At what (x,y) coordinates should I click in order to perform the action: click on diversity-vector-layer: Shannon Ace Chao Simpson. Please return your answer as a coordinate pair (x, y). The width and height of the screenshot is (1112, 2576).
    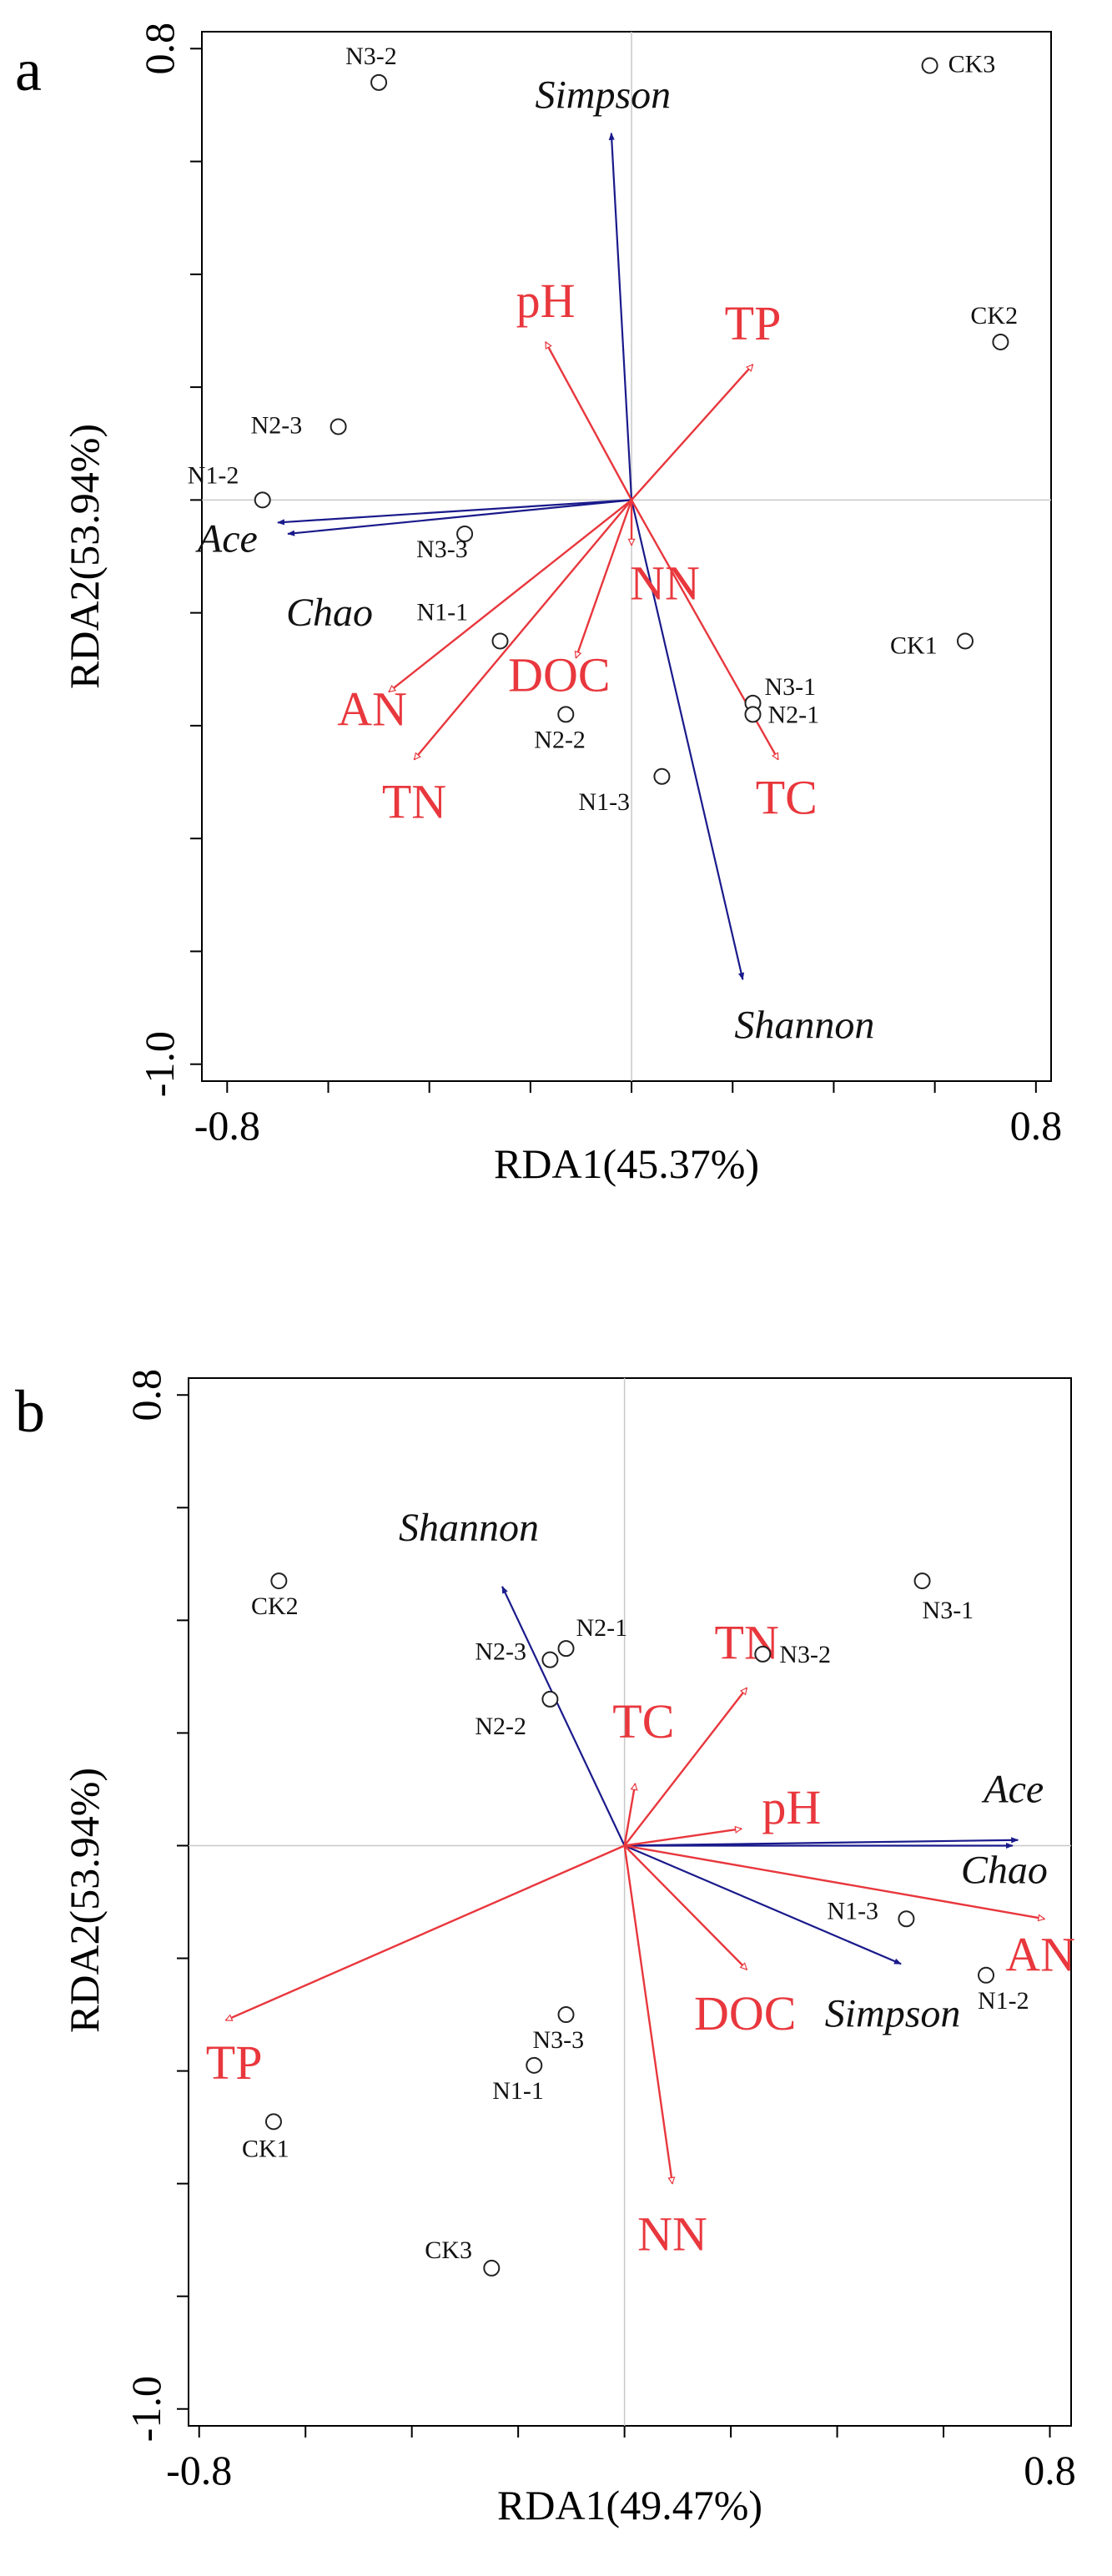
    Looking at the image, I should click on (723, 1770).